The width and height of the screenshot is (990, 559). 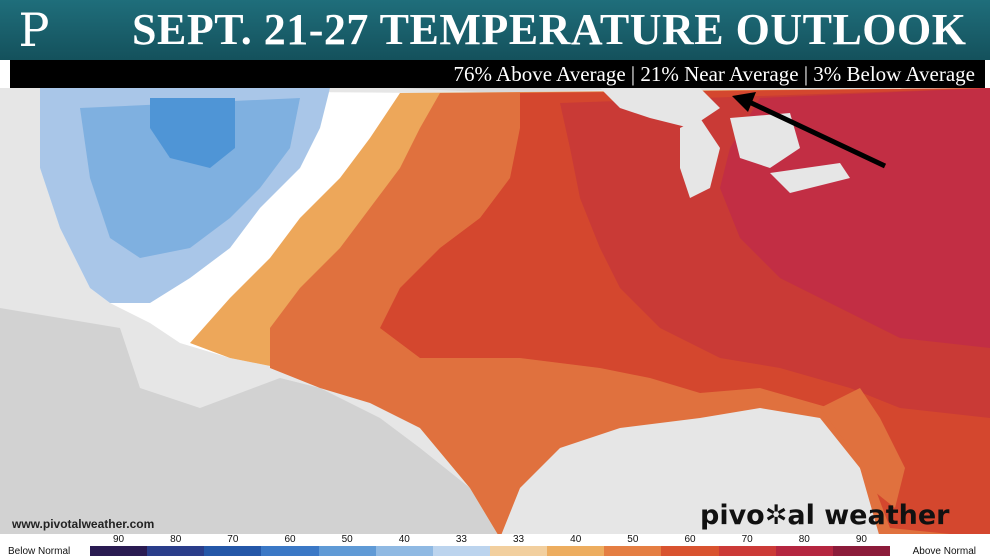 I want to click on legend-above-normal: Above Normal, so click(x=944, y=551).